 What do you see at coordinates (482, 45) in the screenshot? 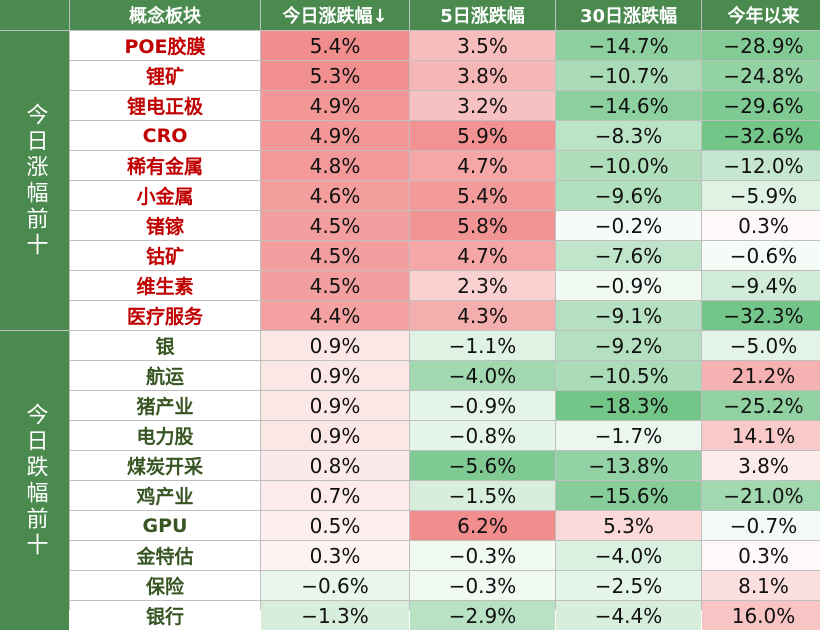
I see `5day-change-cell: 3.5%` at bounding box center [482, 45].